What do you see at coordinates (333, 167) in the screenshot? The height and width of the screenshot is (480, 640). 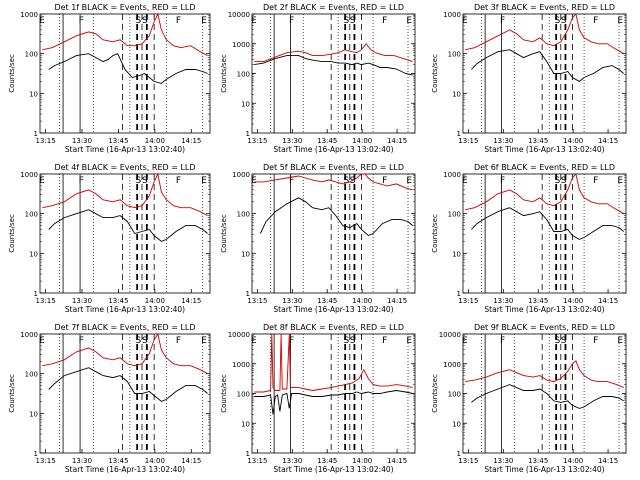 I see `chart-title: Det 5f BLACK = Events, RED = LLD` at bounding box center [333, 167].